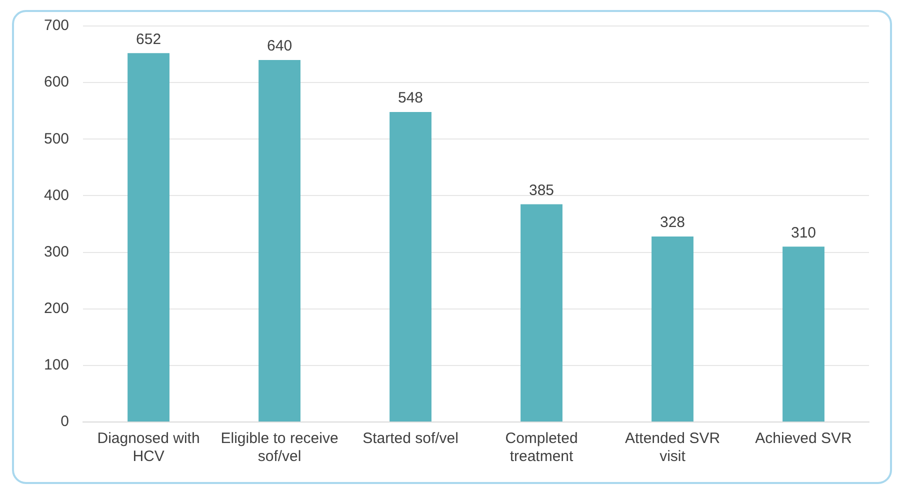 This screenshot has width=901, height=500. I want to click on y-tick-label: 100, so click(57, 365).